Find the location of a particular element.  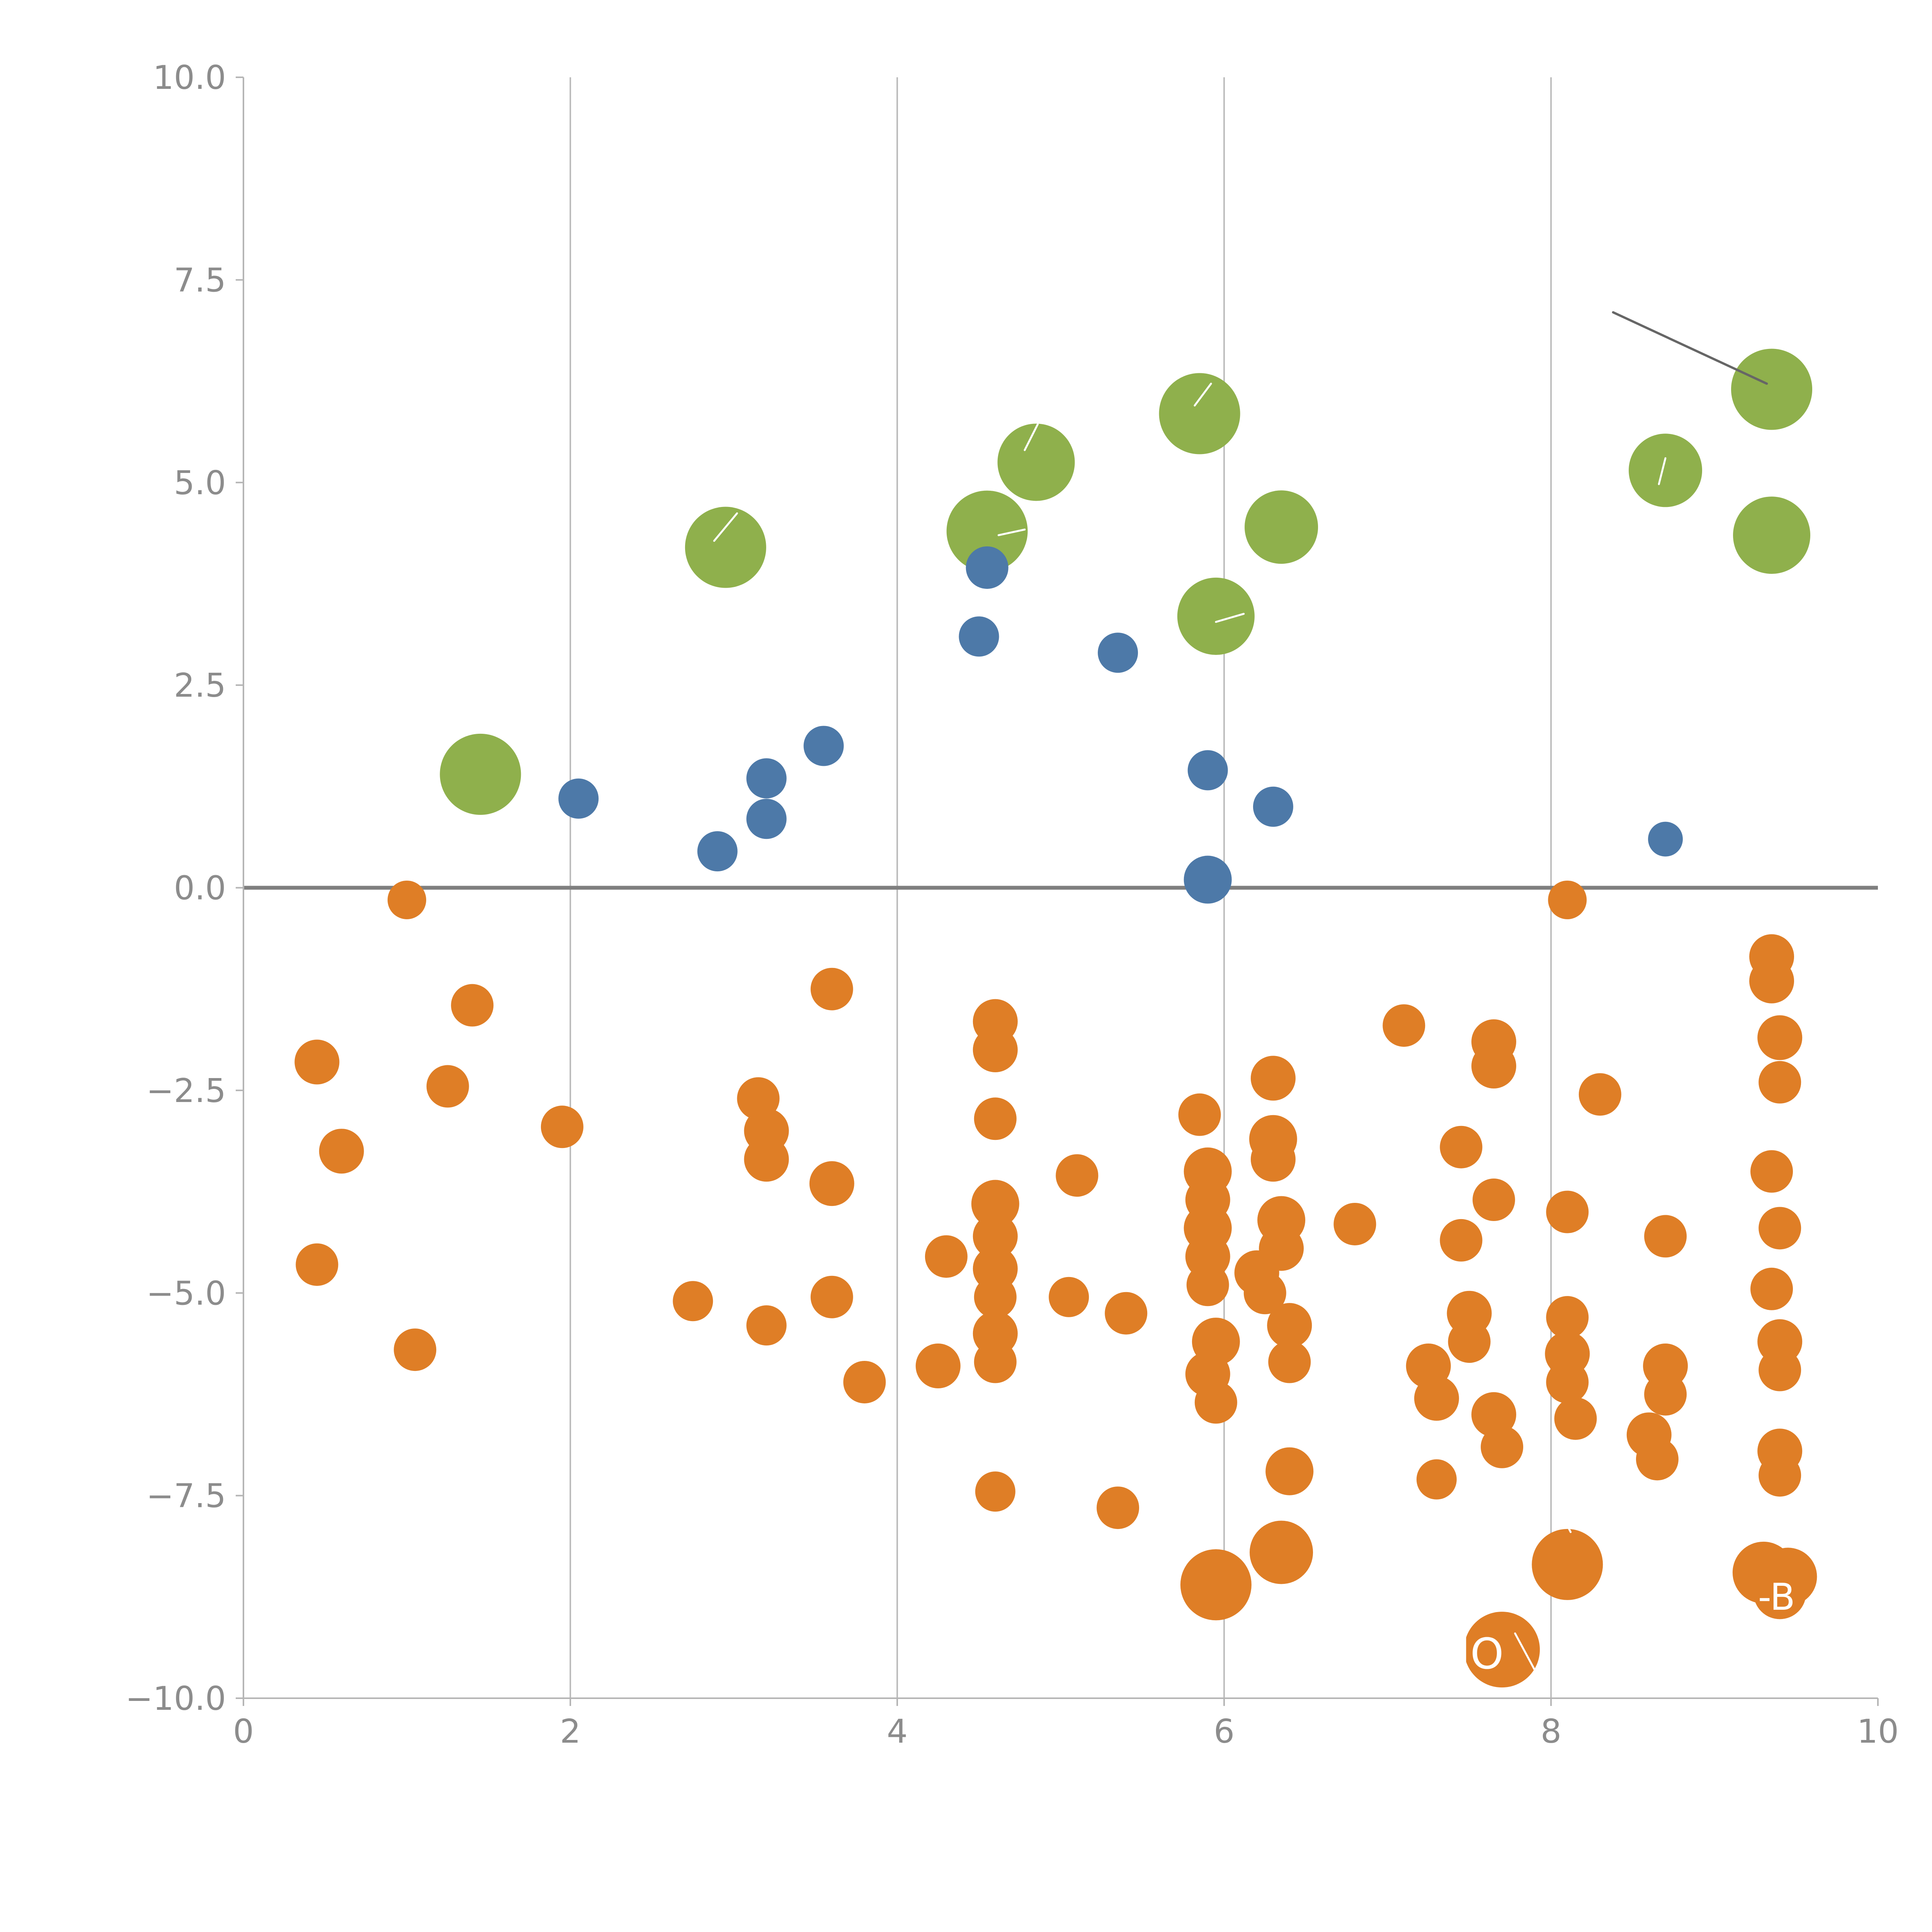

x-axis: 0 2 4 6 8 10 is located at coordinates (1066, 1725).